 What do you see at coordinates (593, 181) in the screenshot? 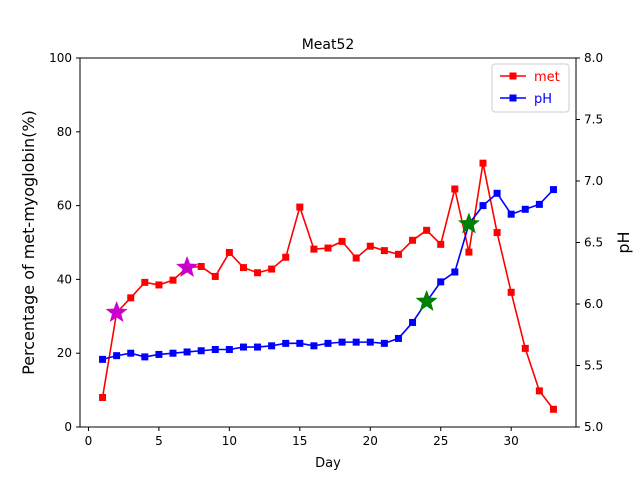
I see `y-tick-label-right: 7.0` at bounding box center [593, 181].